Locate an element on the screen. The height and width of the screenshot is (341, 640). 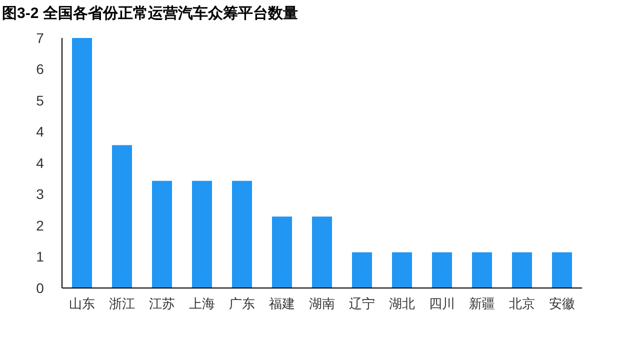
y-tick-label: 3 is located at coordinates (40, 194).